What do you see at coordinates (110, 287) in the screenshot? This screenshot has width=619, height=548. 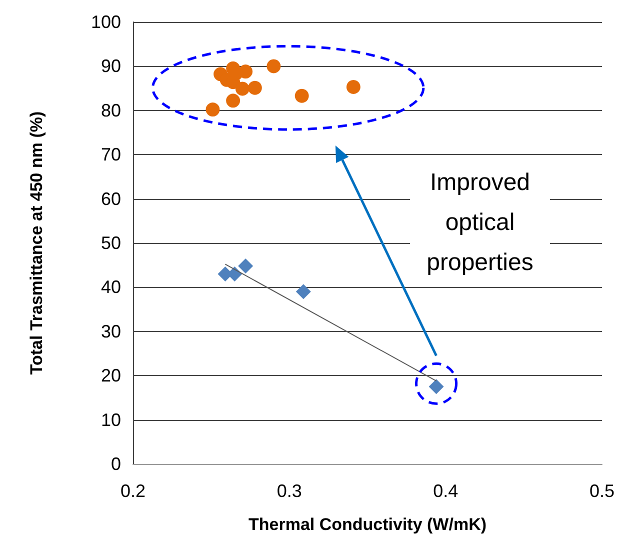 I see `y-tick-label: 40` at bounding box center [110, 287].